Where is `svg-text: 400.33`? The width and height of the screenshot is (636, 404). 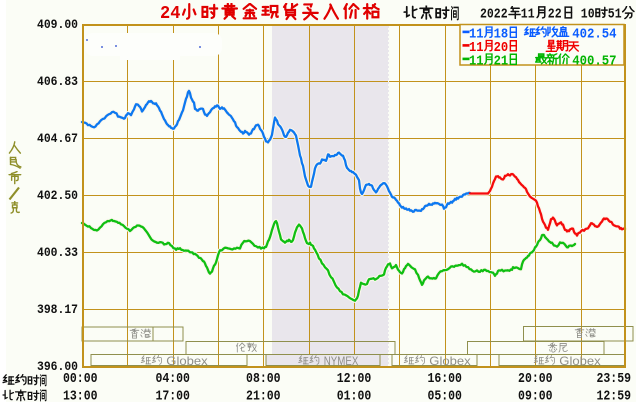 svg-text: 400.33 is located at coordinates (57, 252).